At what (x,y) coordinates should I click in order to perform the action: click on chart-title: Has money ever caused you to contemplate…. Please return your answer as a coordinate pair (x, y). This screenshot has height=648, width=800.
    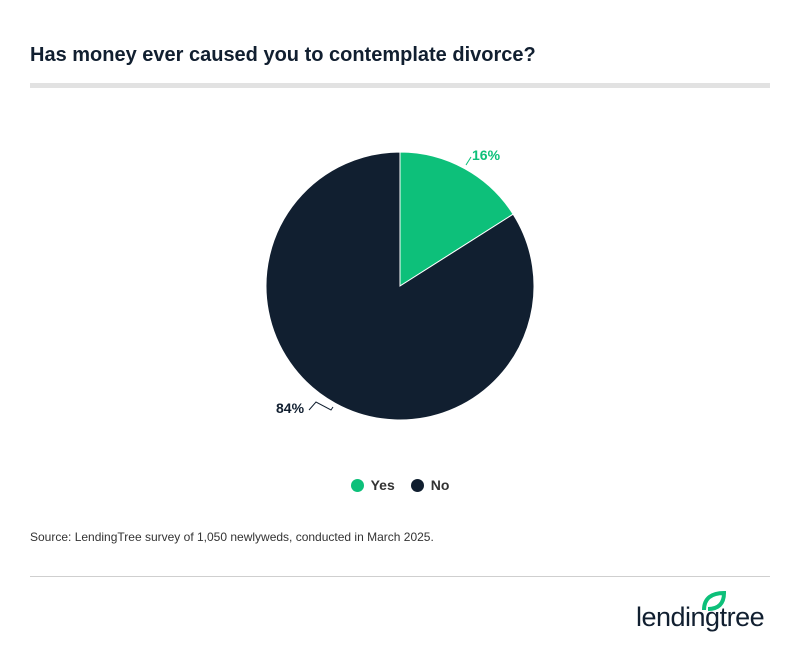
    Looking at the image, I should click on (283, 55).